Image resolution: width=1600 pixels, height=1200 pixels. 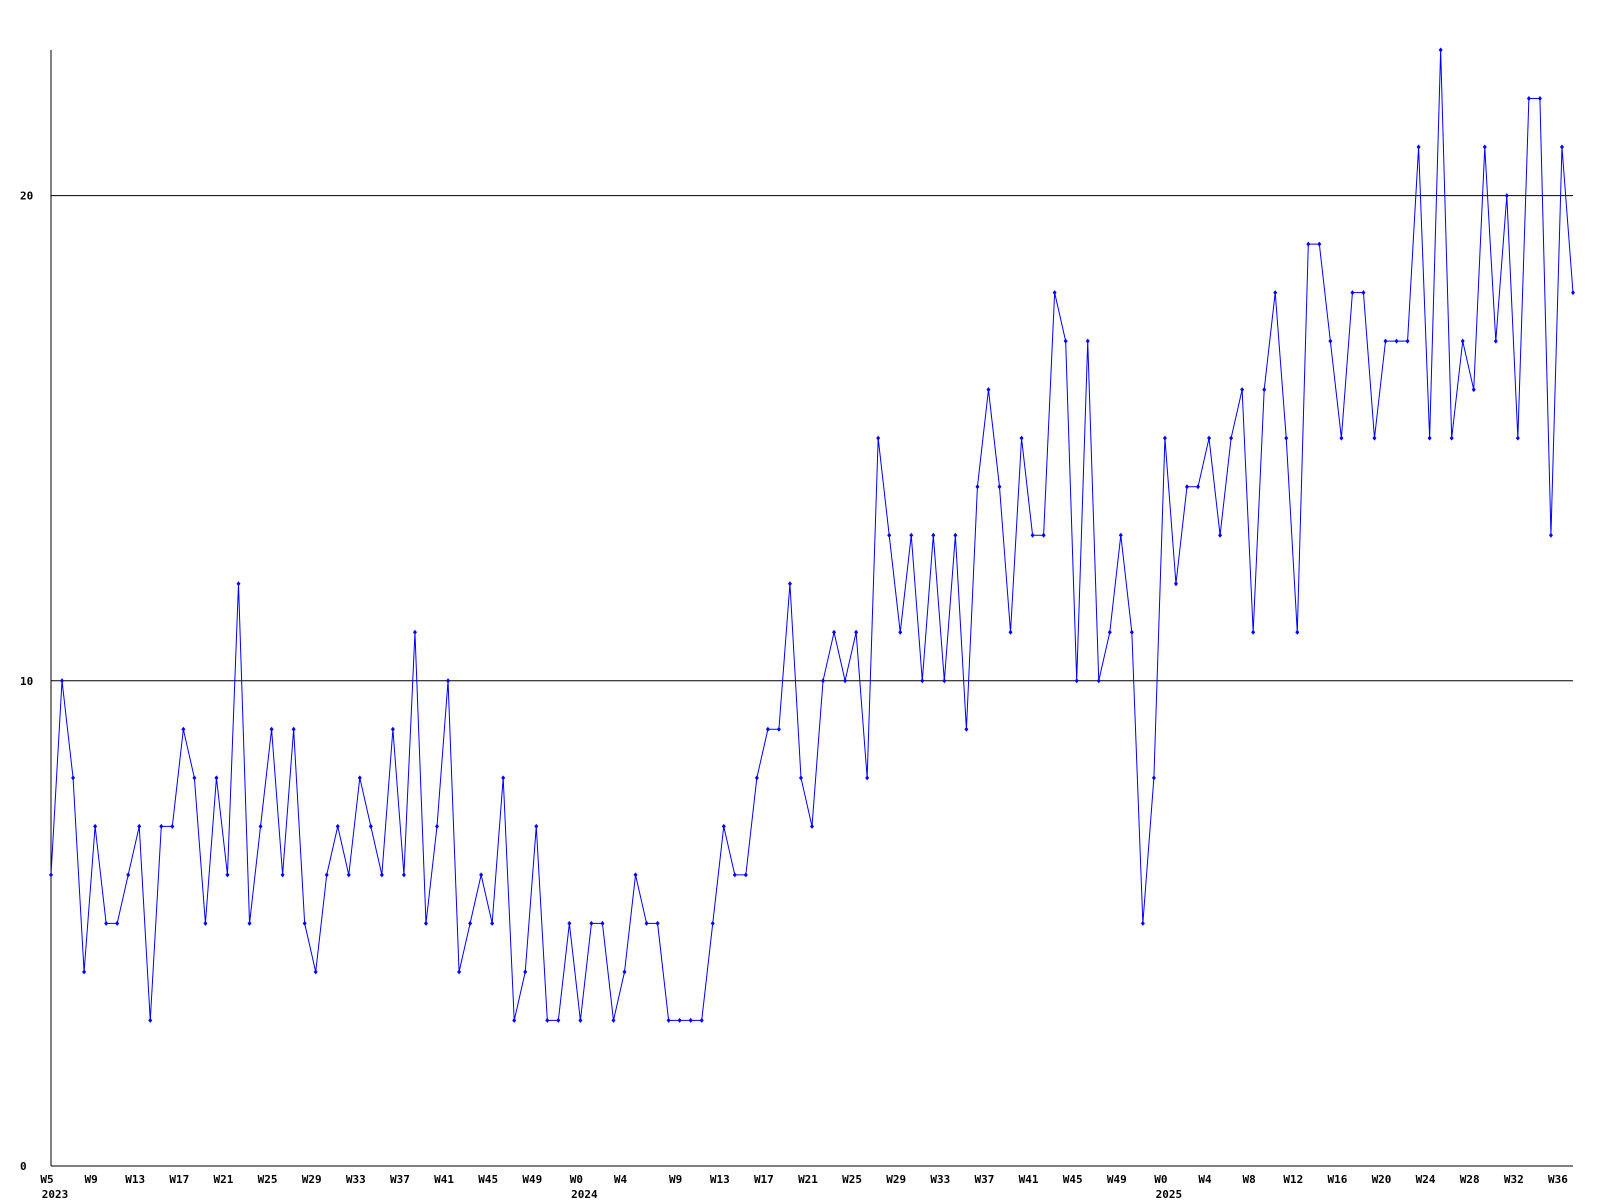 I want to click on x-tick-label: W29, so click(x=896, y=1179).